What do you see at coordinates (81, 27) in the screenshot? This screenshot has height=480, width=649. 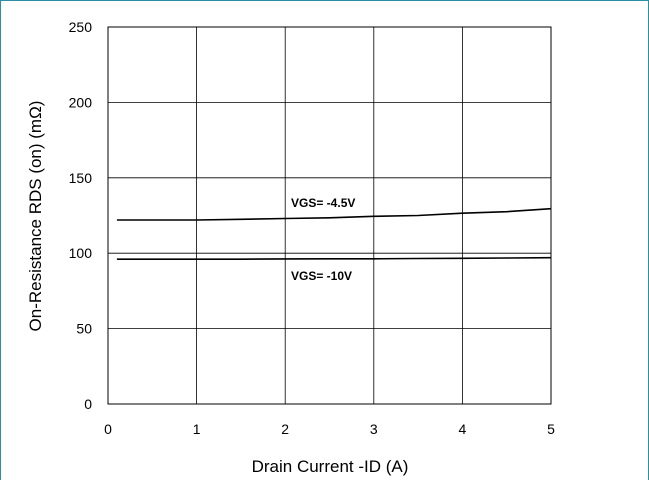 I see `y-tick-label: 250` at bounding box center [81, 27].